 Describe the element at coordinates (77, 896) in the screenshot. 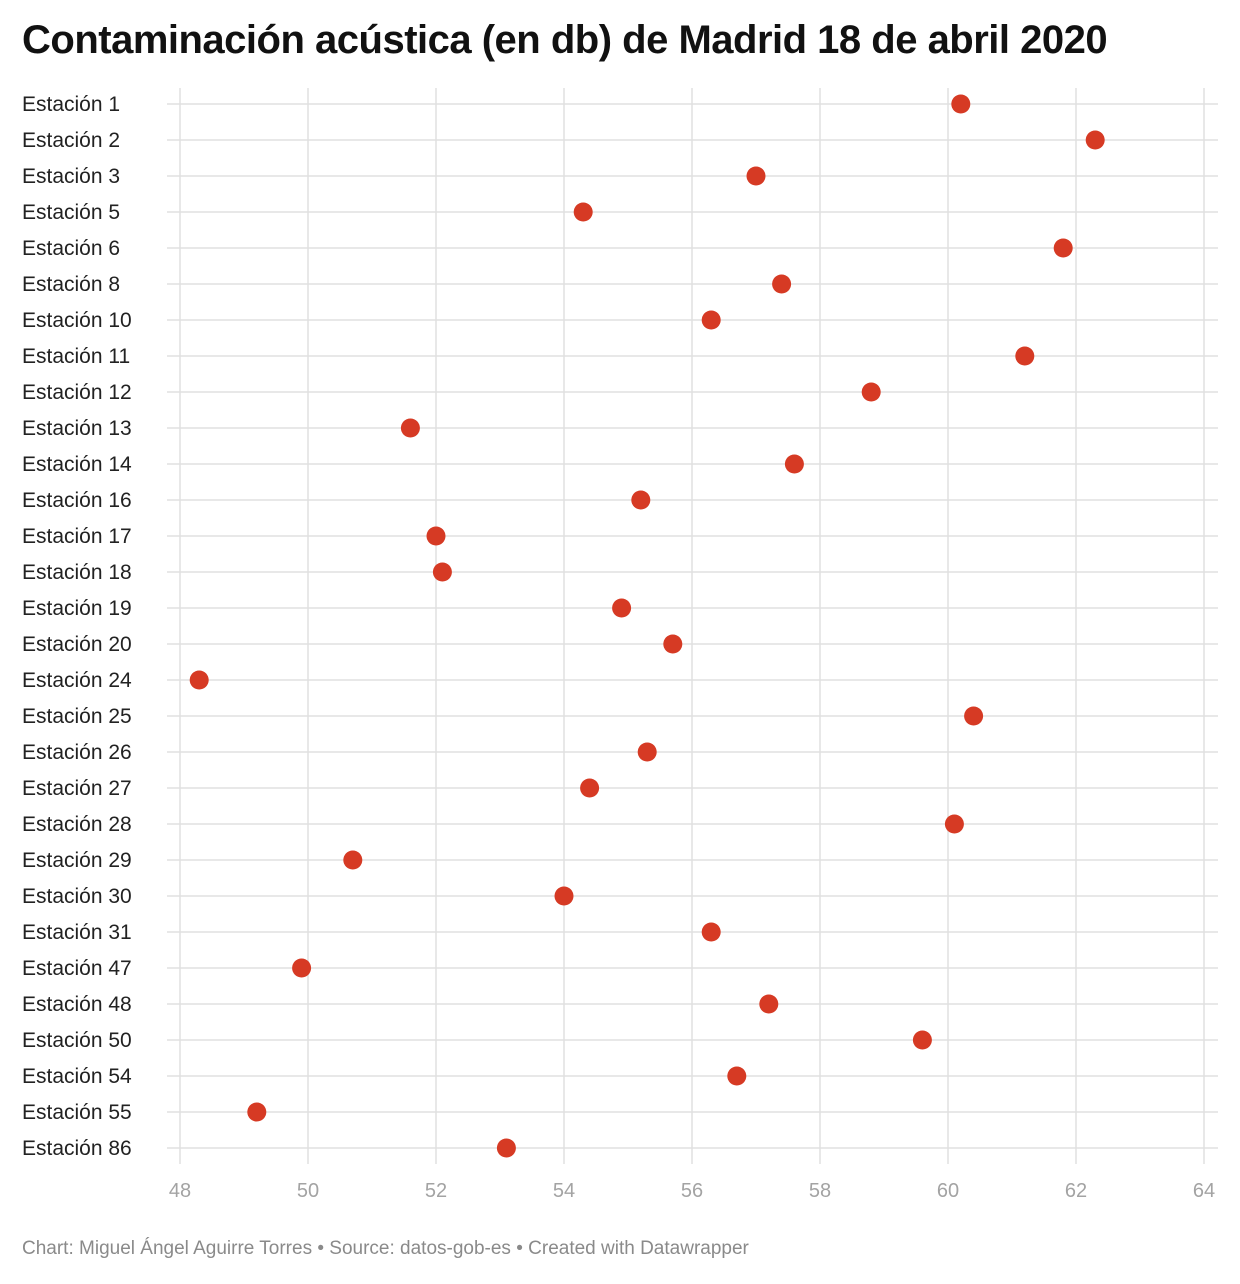

I see `station-label: Estación 30` at that location.